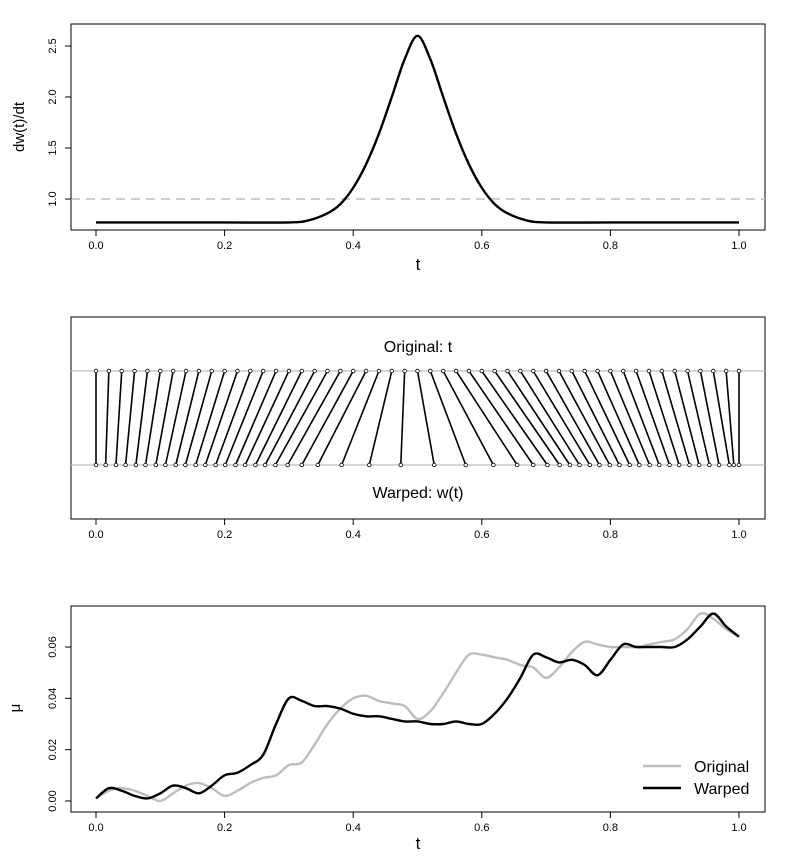  What do you see at coordinates (53, 646) in the screenshot?
I see `y-tick-label: 0.06` at bounding box center [53, 646].